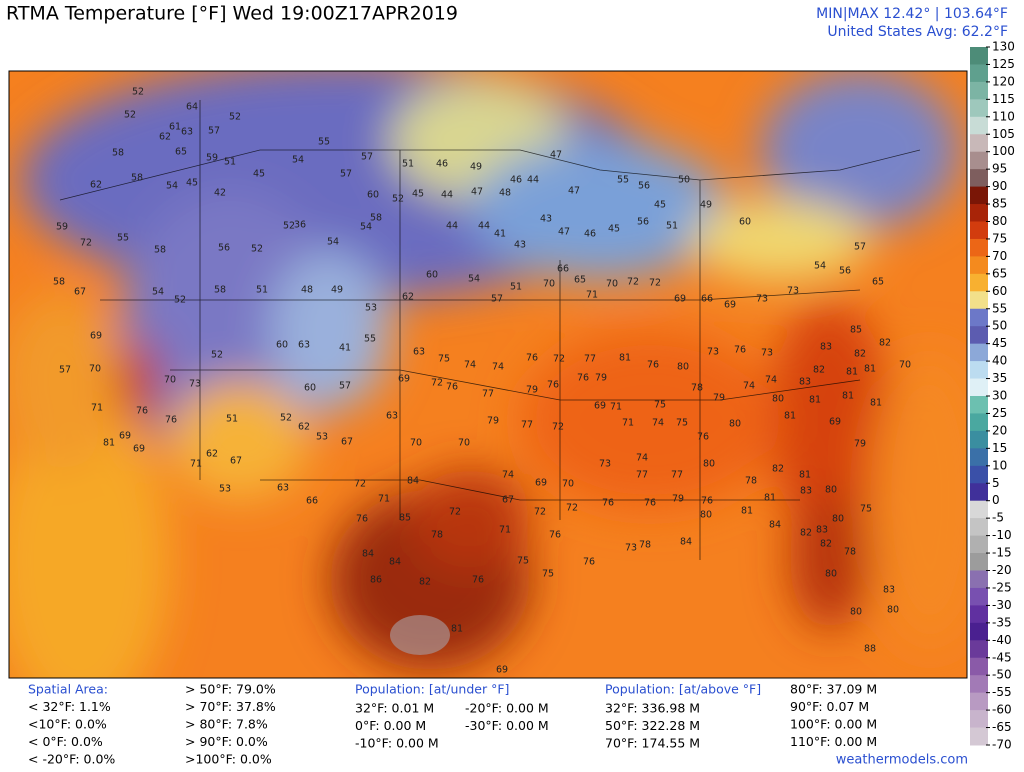 The height and width of the screenshot is (772, 1024). I want to click on colorbar-label: 80, so click(999, 221).